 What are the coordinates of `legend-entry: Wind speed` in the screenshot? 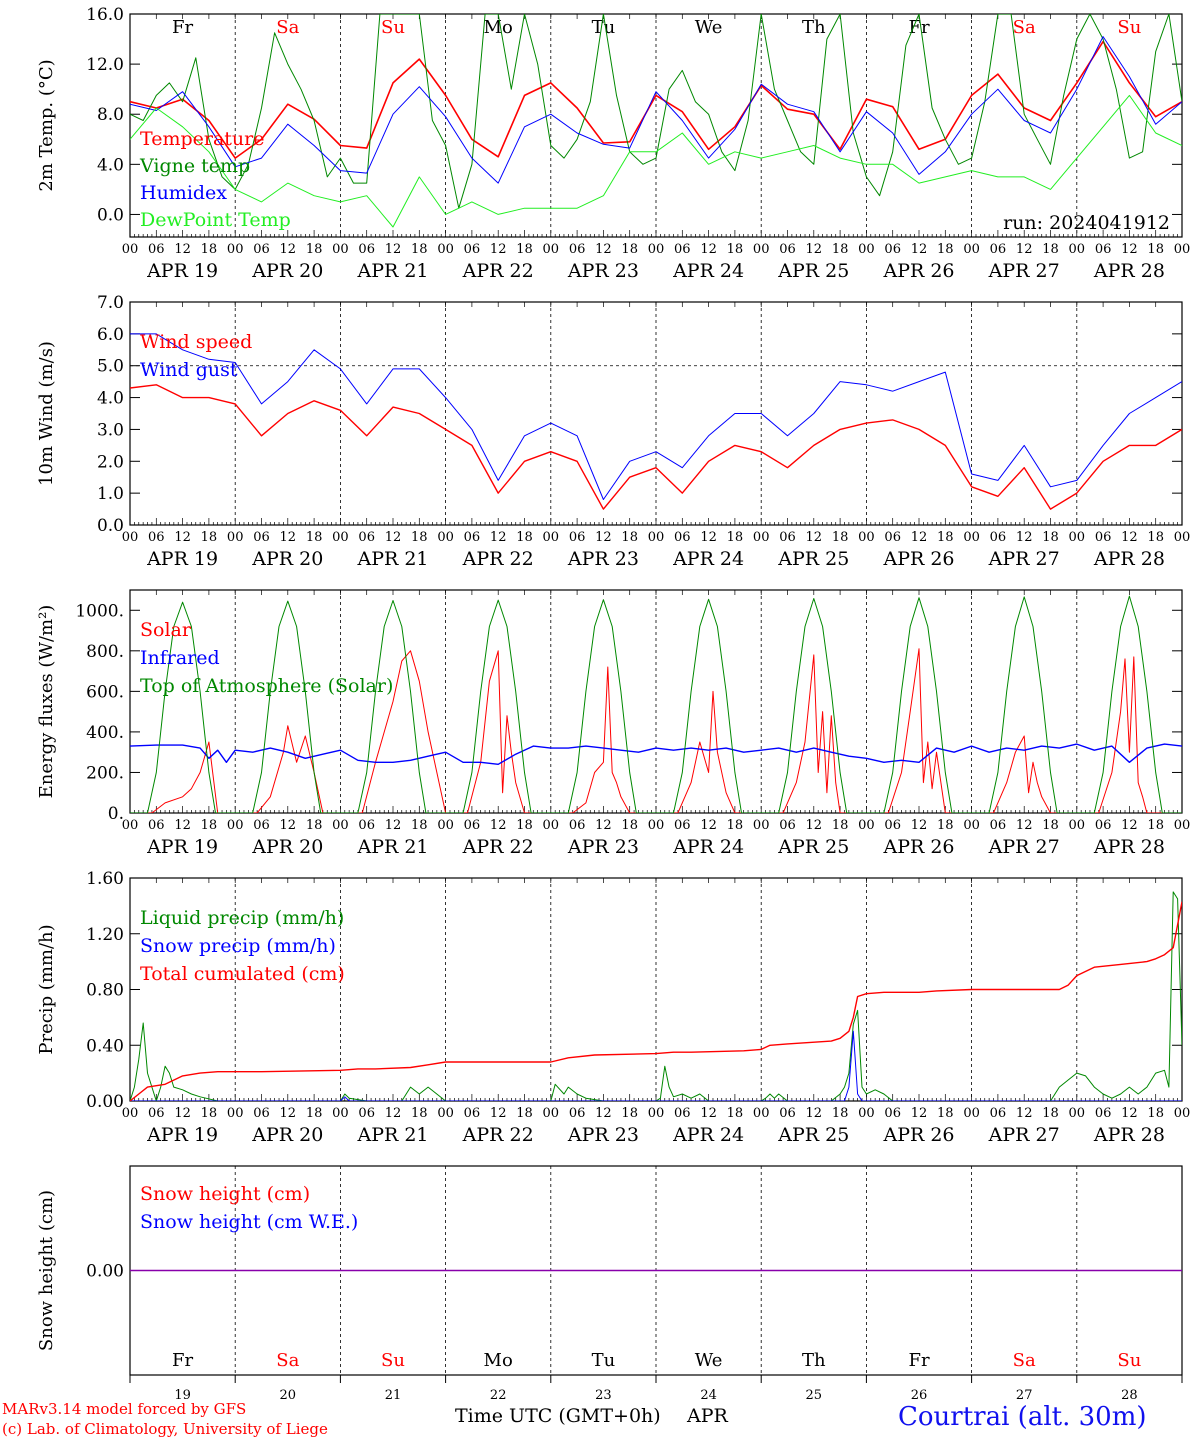 It's located at (196, 342).